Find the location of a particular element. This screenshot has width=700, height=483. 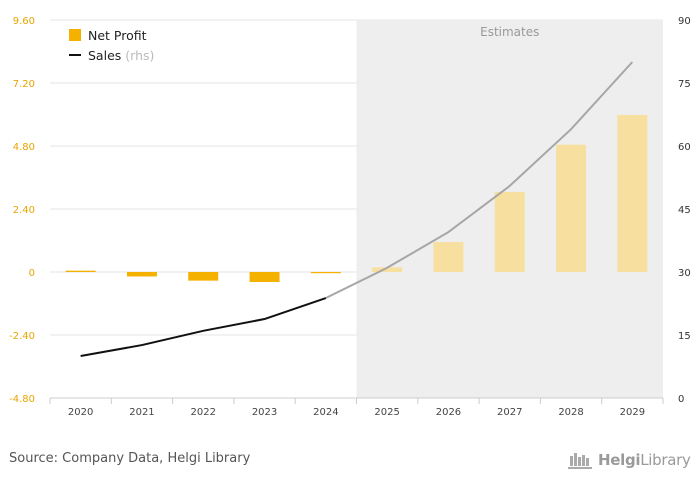

x-tick-label: 2024 is located at coordinates (325, 412).